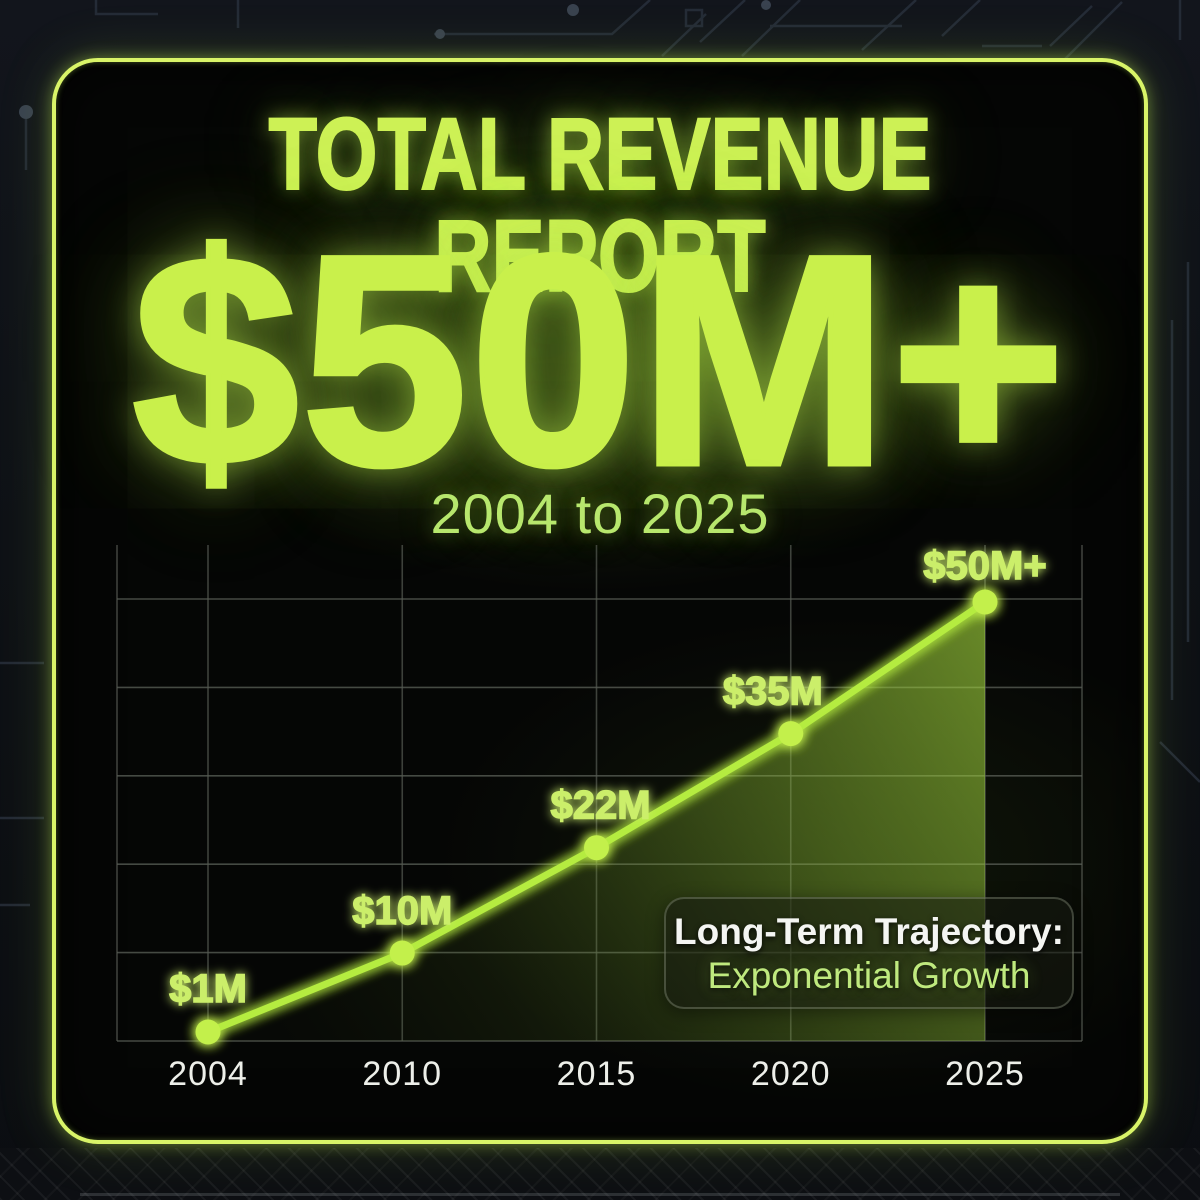 The image size is (1200, 1200). Describe the element at coordinates (600, 205) in the screenshot. I see `report-title: TOTAL REVENUE REPORT` at that location.